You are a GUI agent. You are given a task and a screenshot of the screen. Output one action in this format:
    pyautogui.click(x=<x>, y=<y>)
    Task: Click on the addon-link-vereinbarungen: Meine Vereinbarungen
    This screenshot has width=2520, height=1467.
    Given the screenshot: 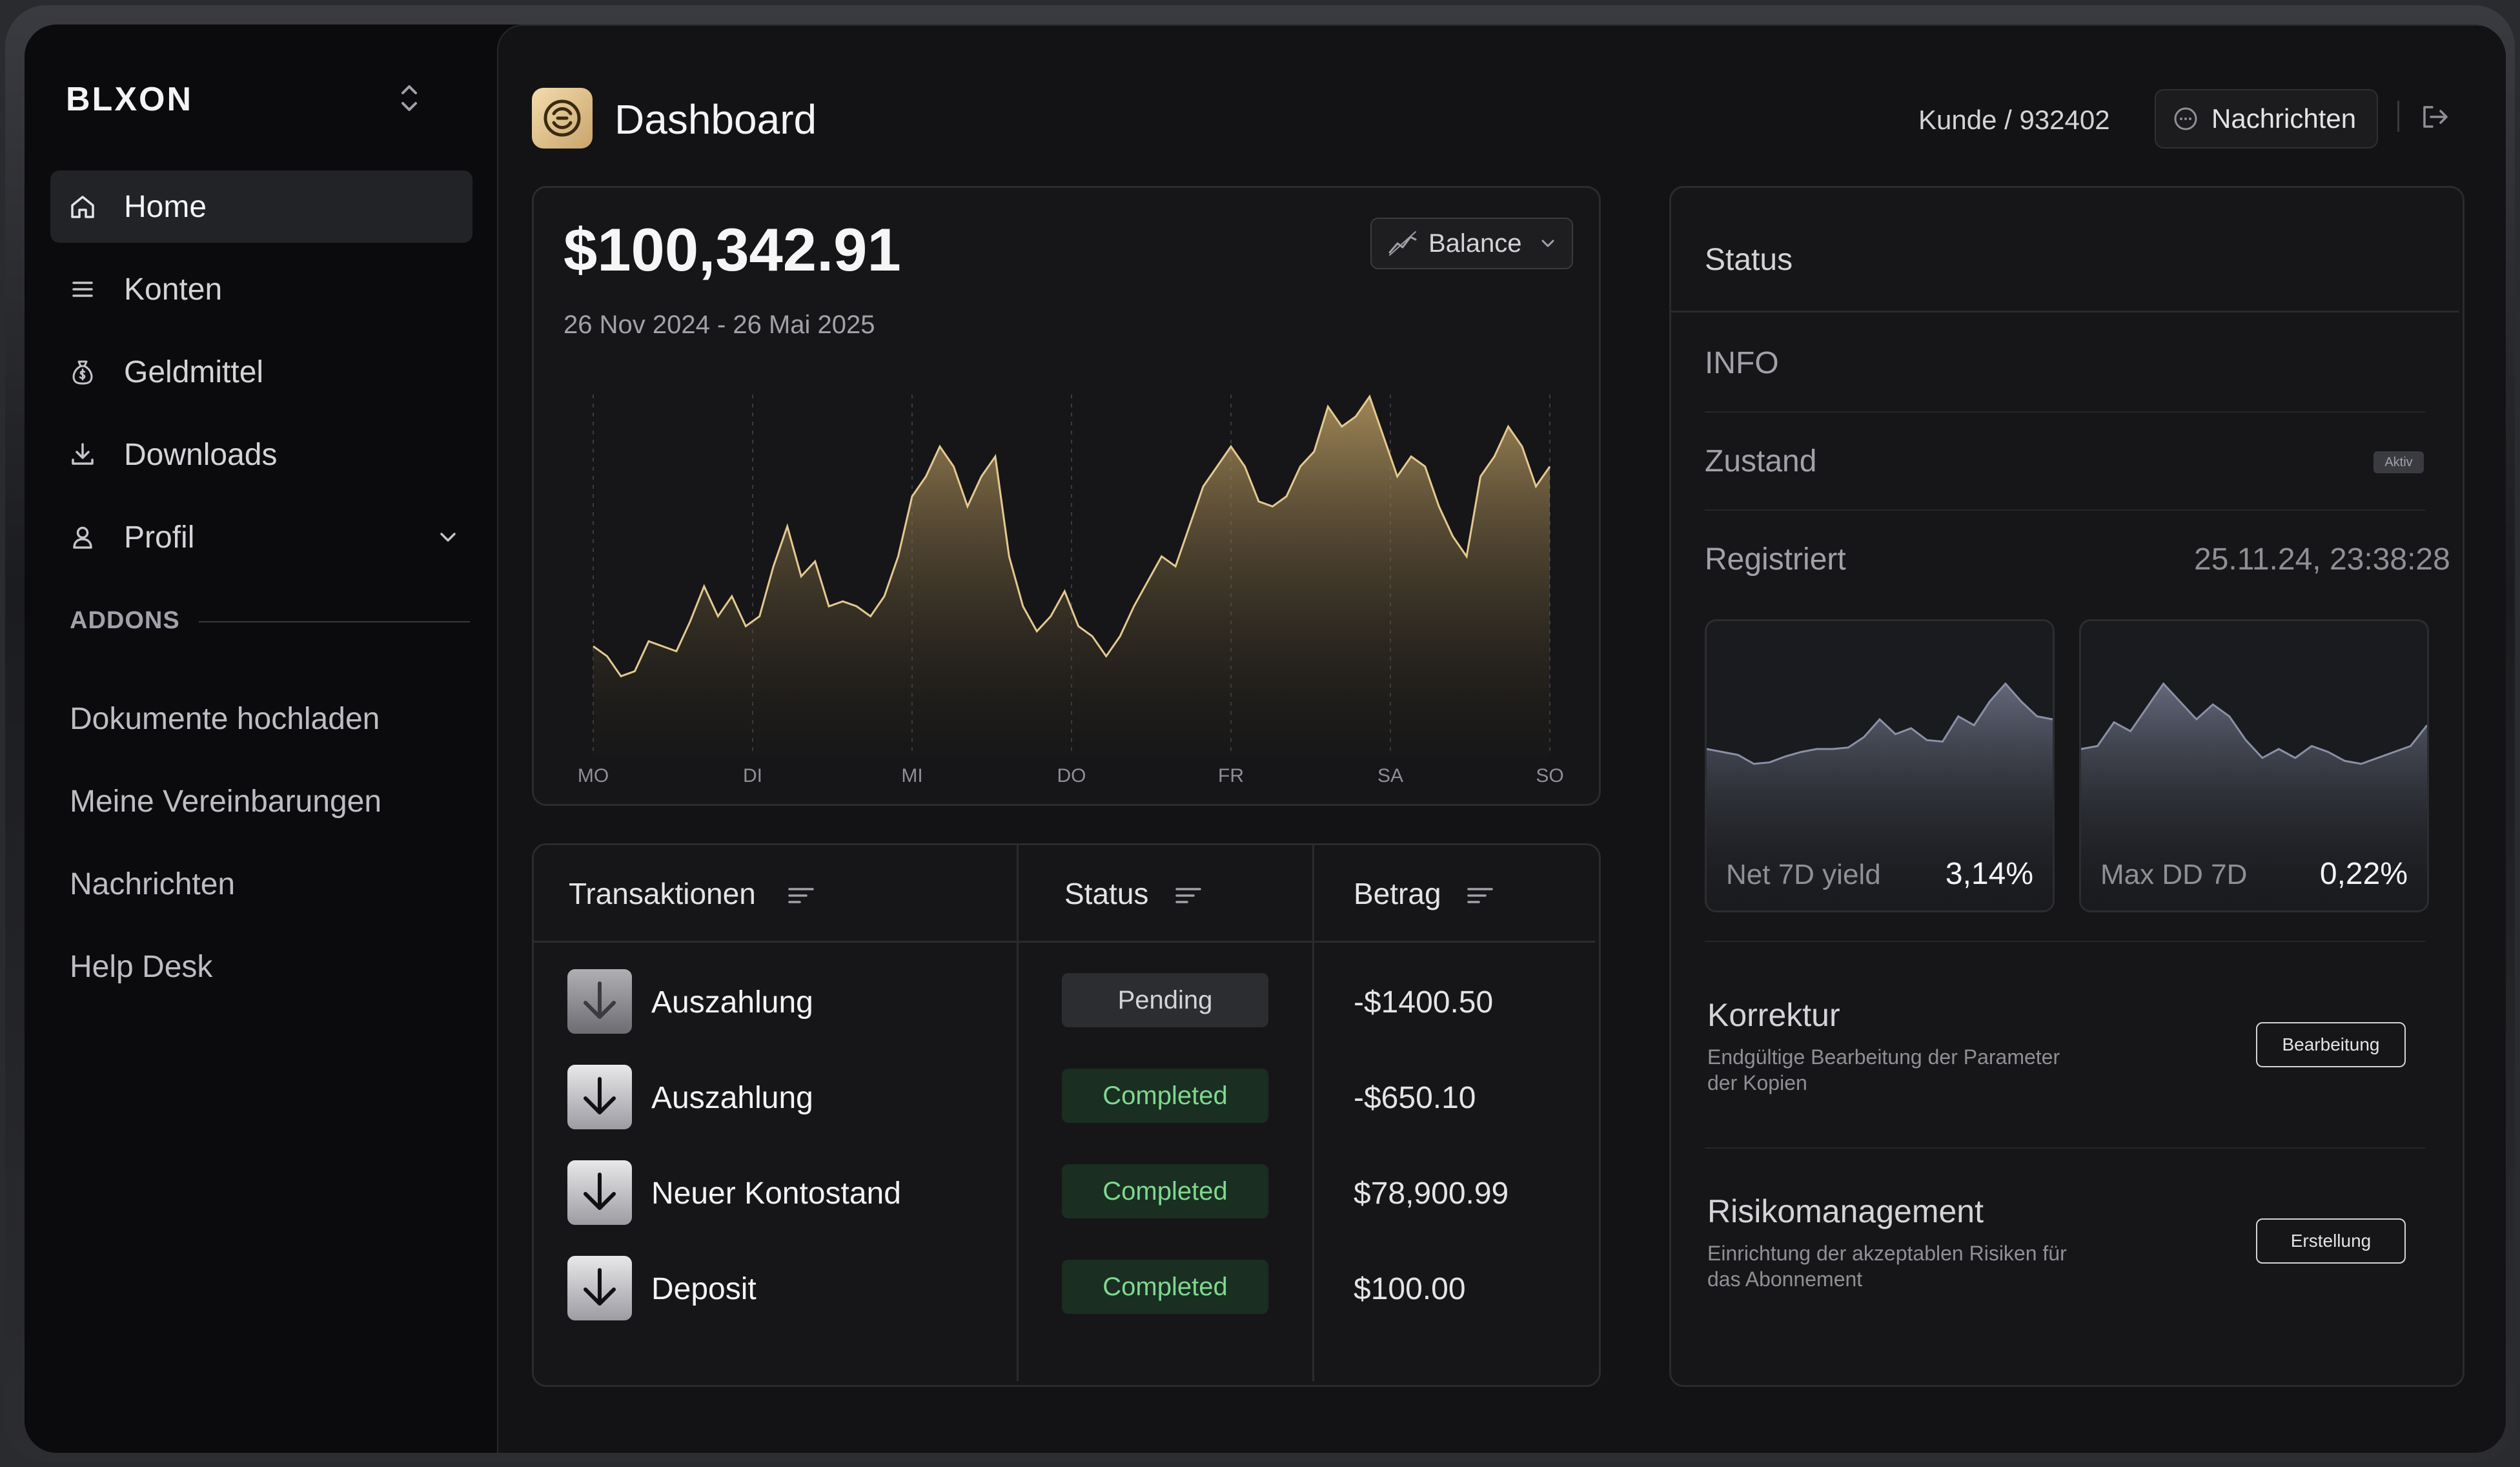 What is the action you would take?
    pyautogui.click(x=226, y=802)
    